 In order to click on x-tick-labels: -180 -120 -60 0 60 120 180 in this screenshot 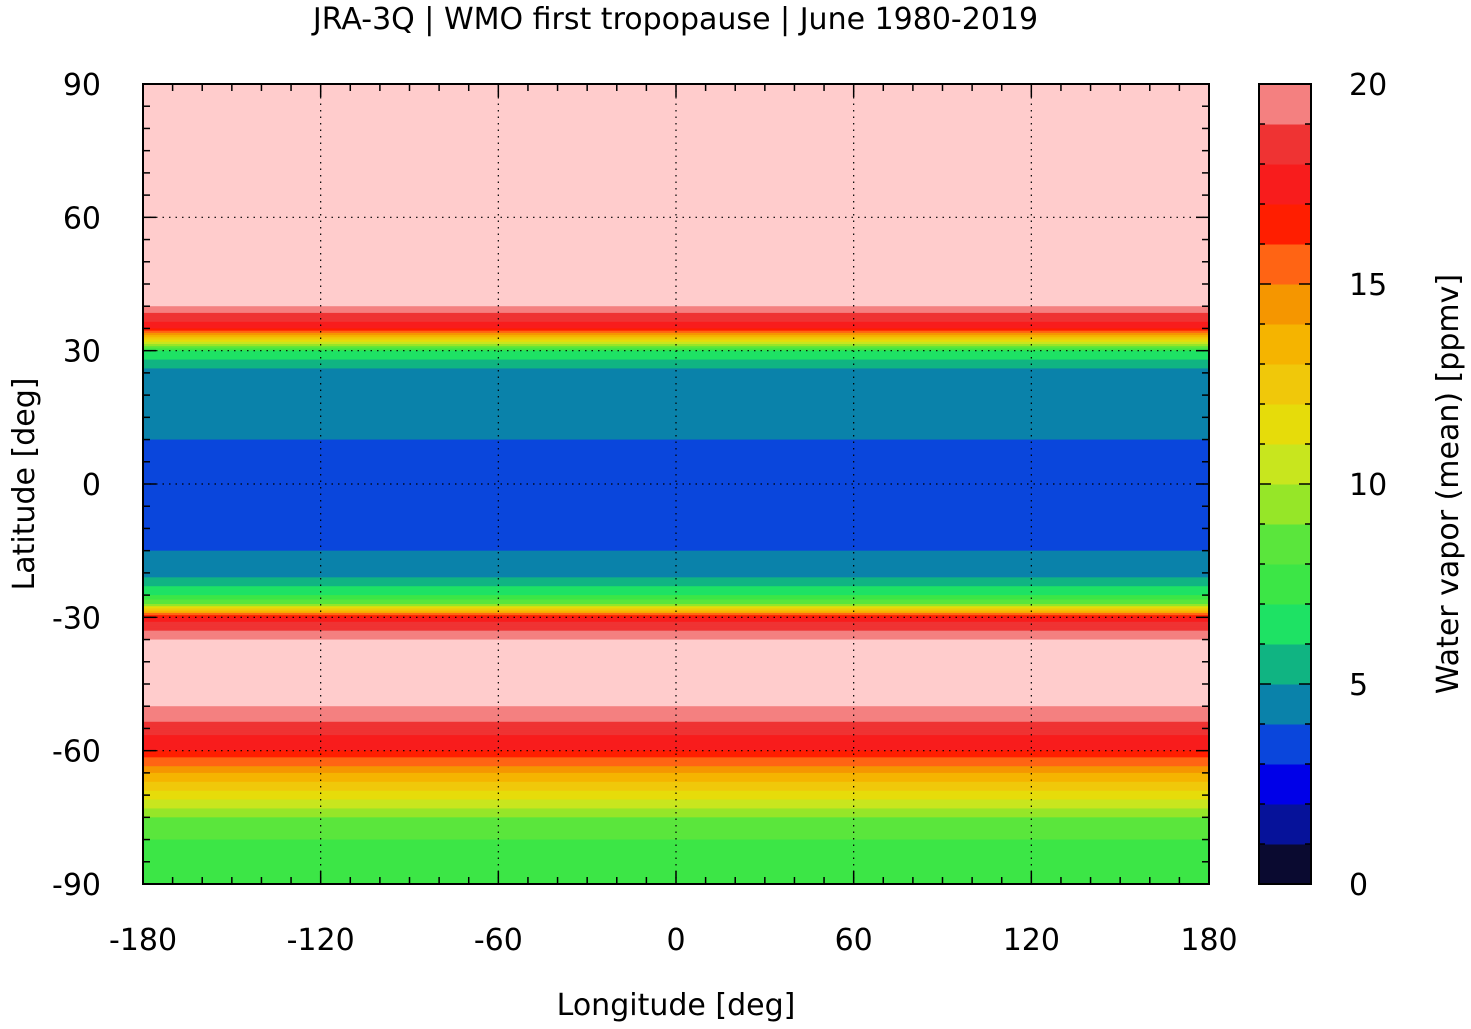, I will do `click(673, 940)`.